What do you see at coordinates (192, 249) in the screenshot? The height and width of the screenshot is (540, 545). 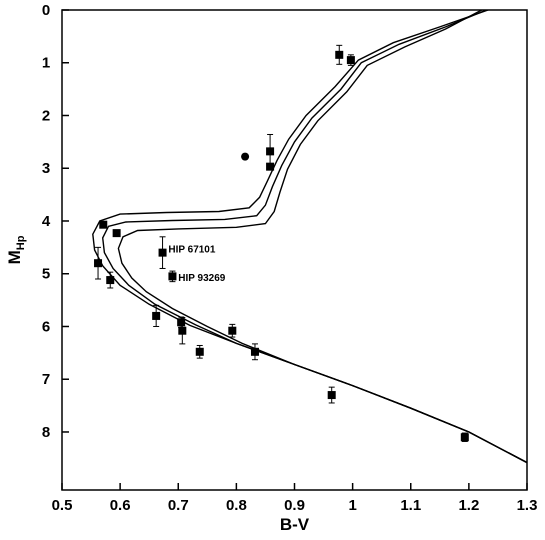 I see `annotation-label: HIP 67101` at bounding box center [192, 249].